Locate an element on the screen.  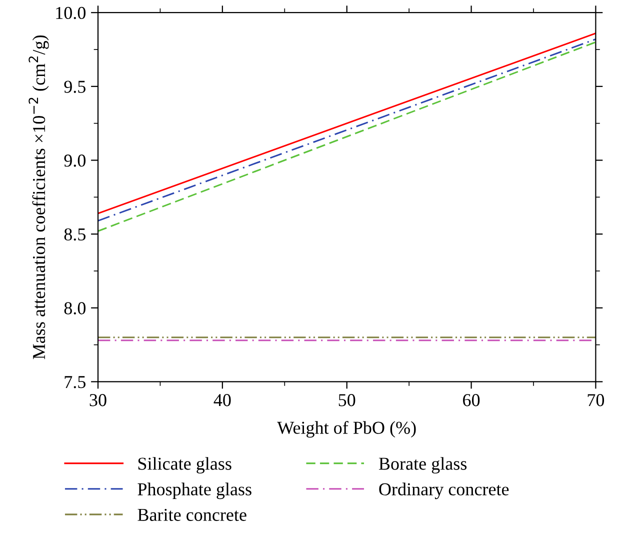
y-tick-label: 9.5 is located at coordinates (75, 86).